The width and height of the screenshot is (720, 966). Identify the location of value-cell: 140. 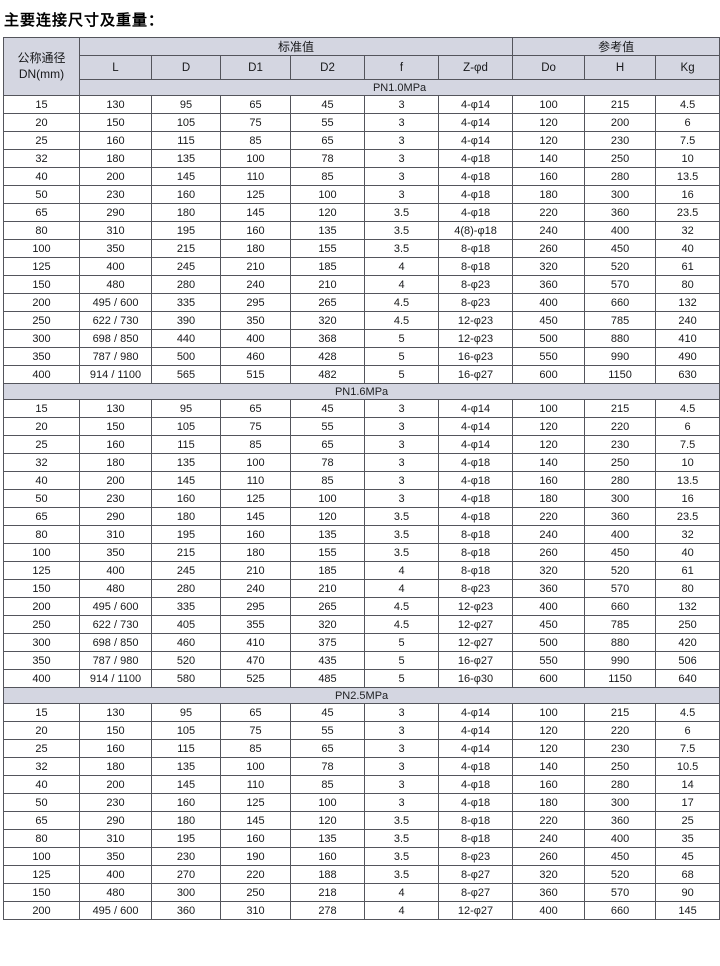
(549, 158).